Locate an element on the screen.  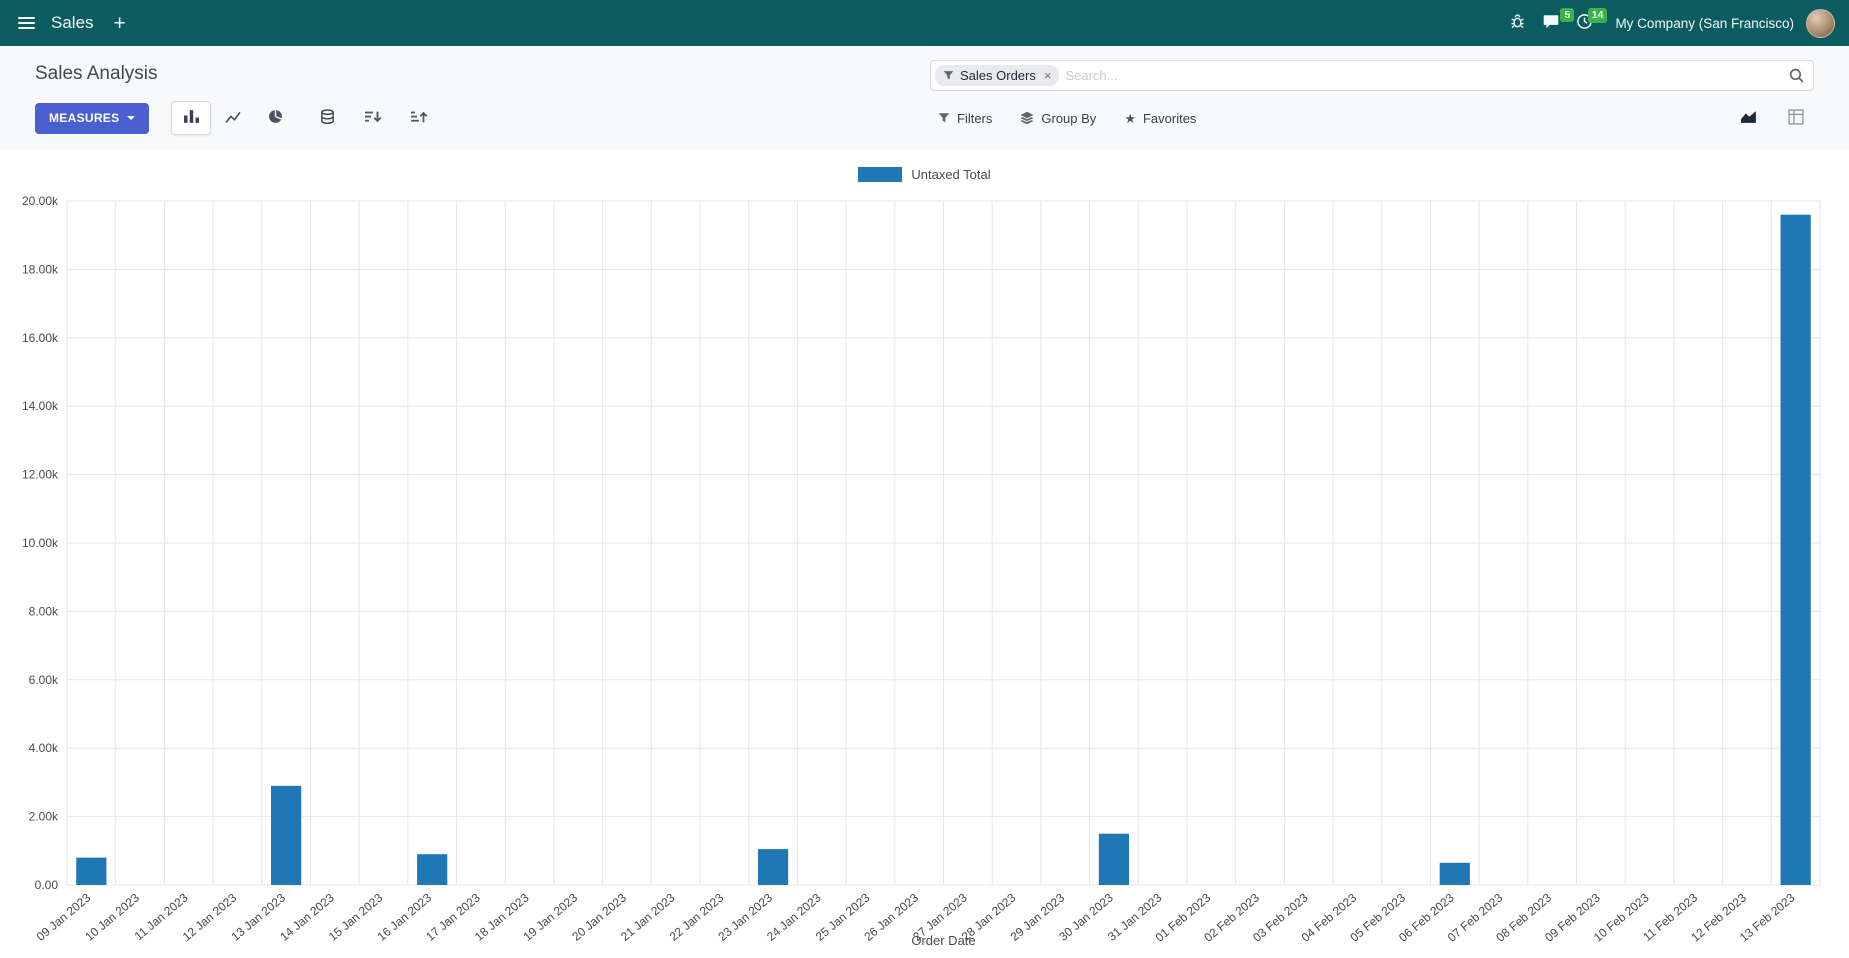
stacked-database-icon is located at coordinates (327, 118).